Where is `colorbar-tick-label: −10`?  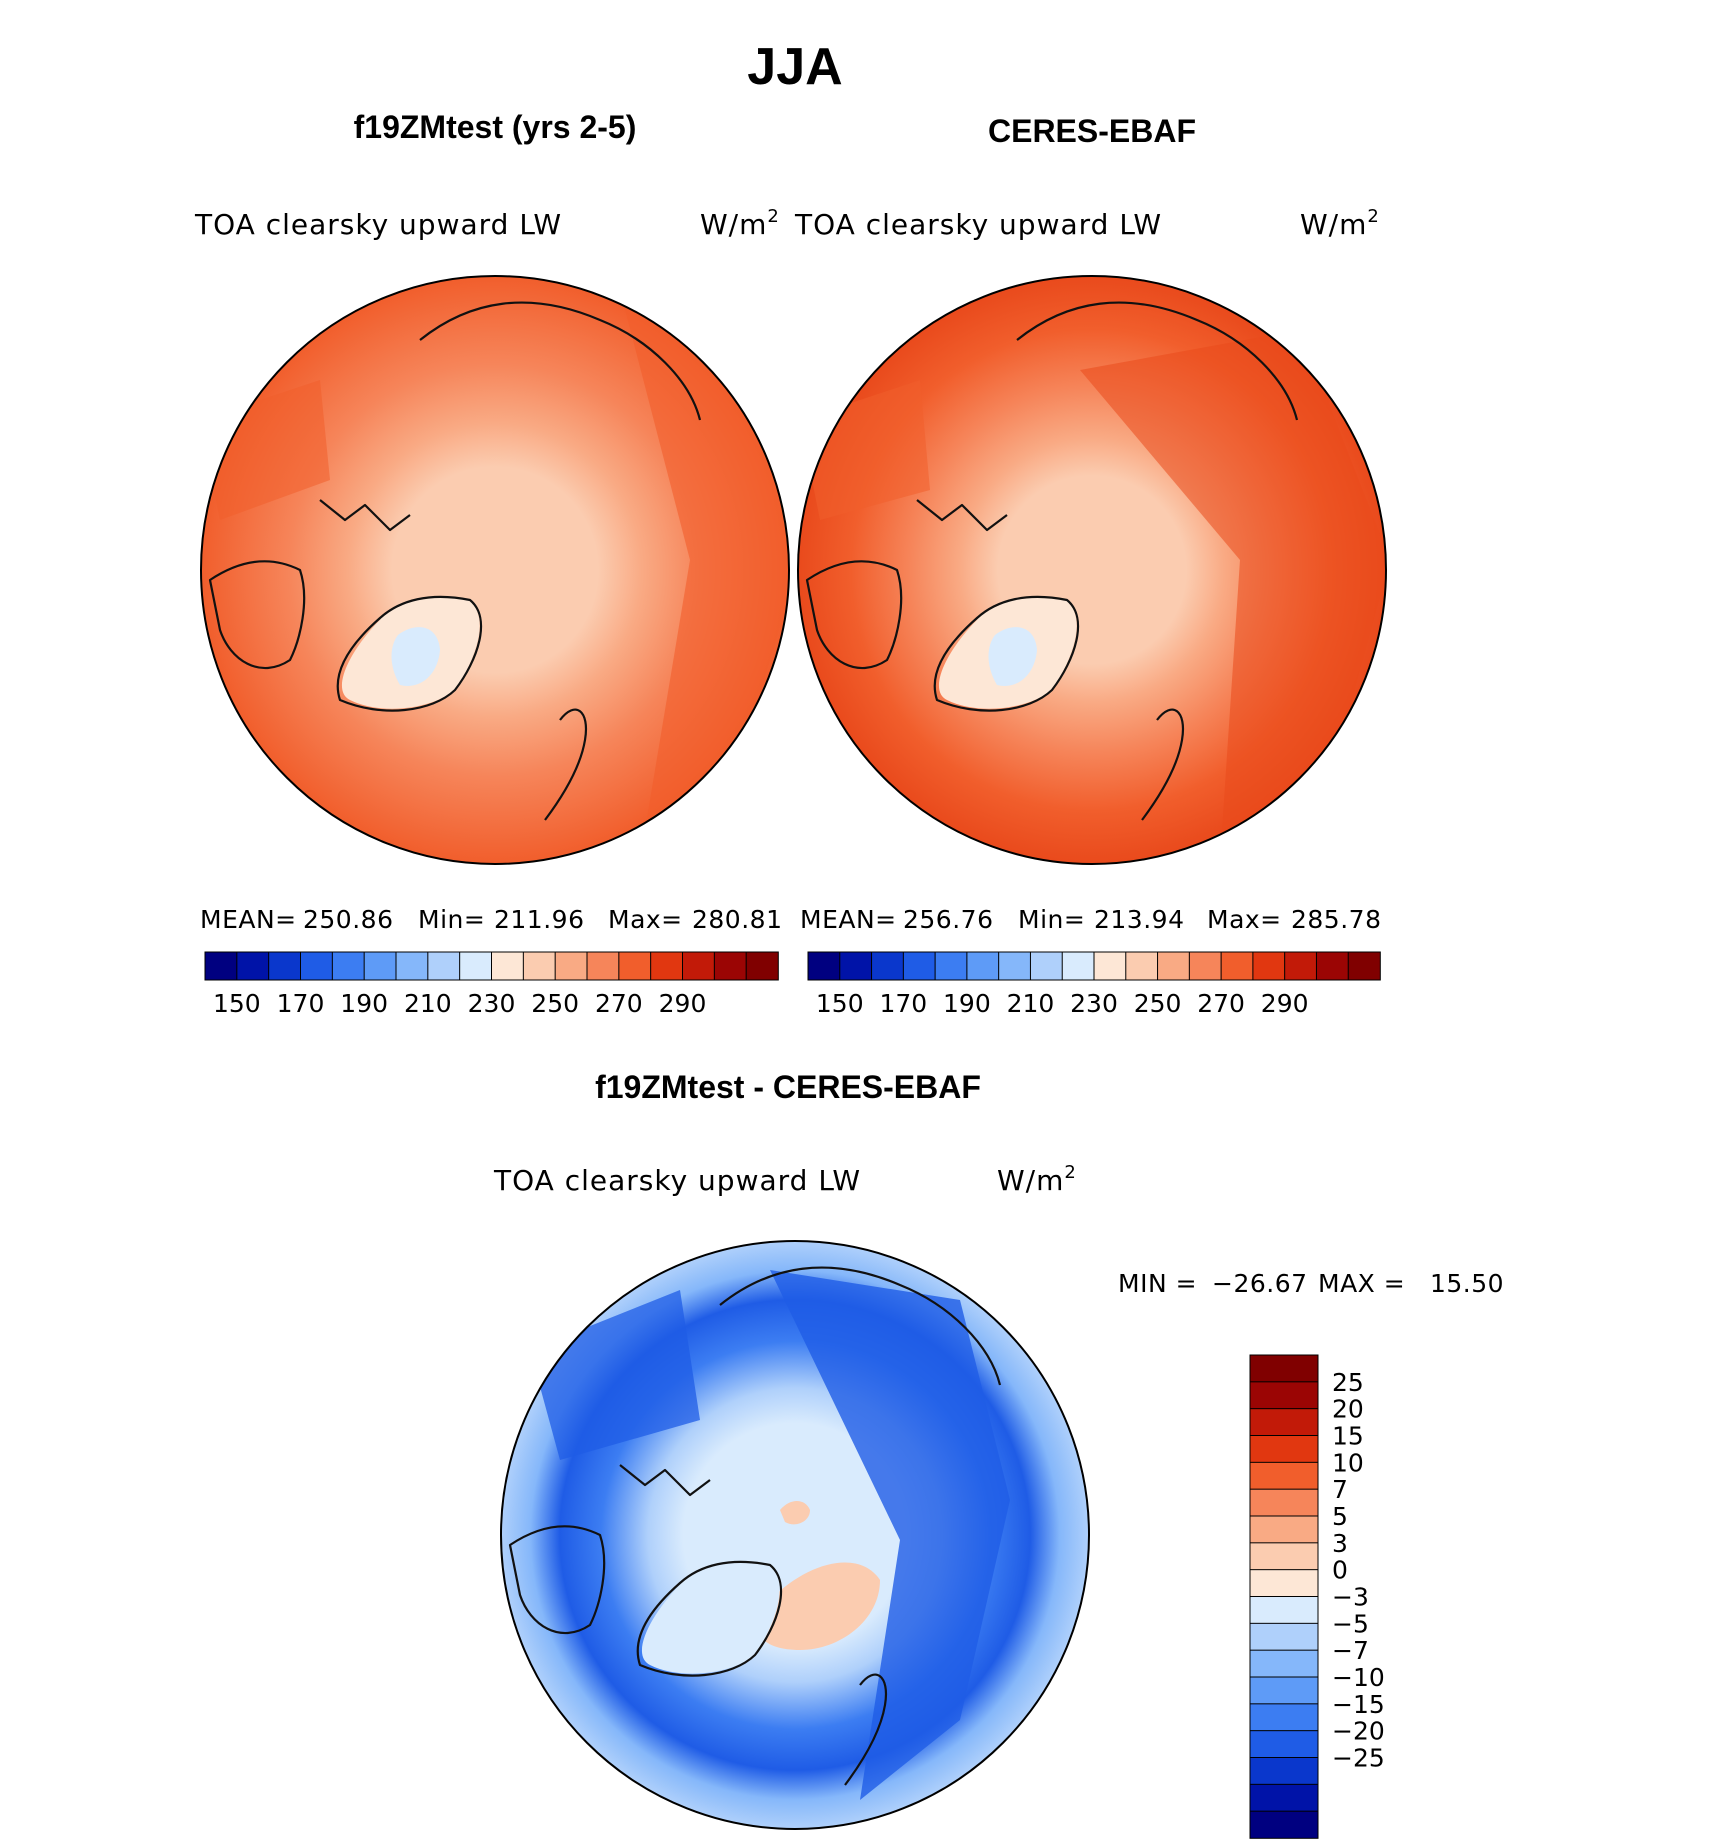 colorbar-tick-label: −10 is located at coordinates (1358, 1677).